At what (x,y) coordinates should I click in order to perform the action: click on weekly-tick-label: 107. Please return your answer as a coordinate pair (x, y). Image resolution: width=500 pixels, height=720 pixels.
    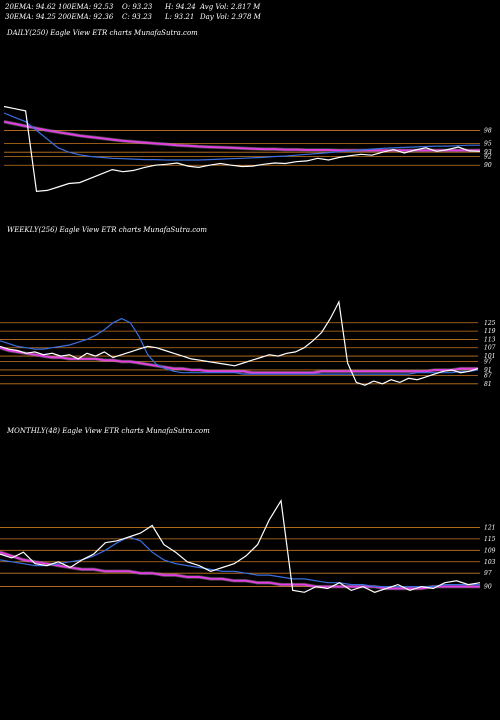
    Looking at the image, I should click on (490, 348).